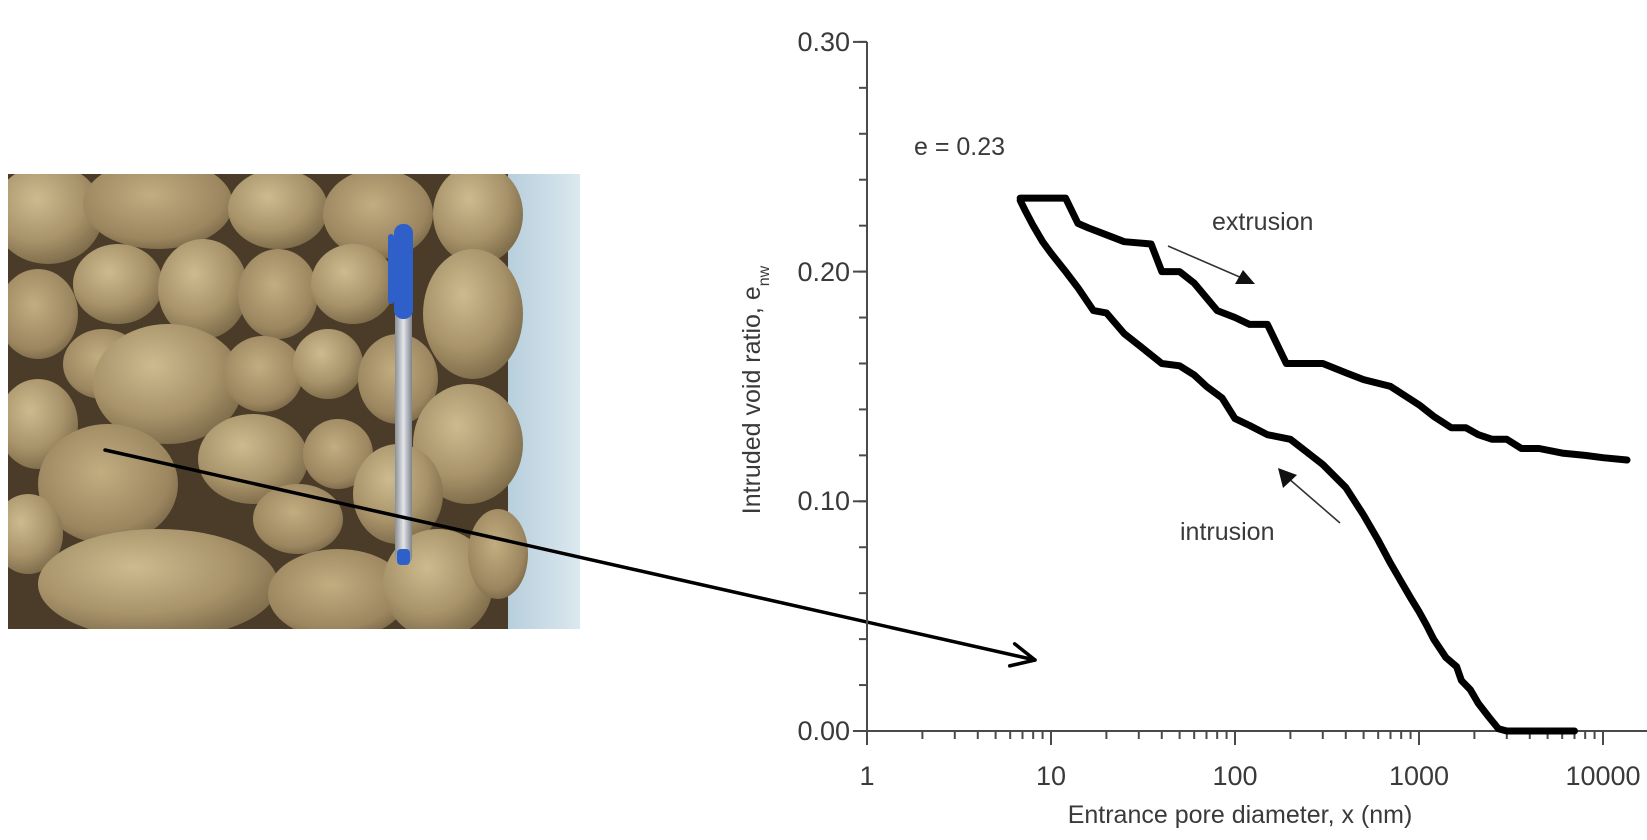 Image resolution: width=1647 pixels, height=840 pixels. I want to click on x-axis-title: Entrance pore diameter, x (nm), so click(1240, 815).